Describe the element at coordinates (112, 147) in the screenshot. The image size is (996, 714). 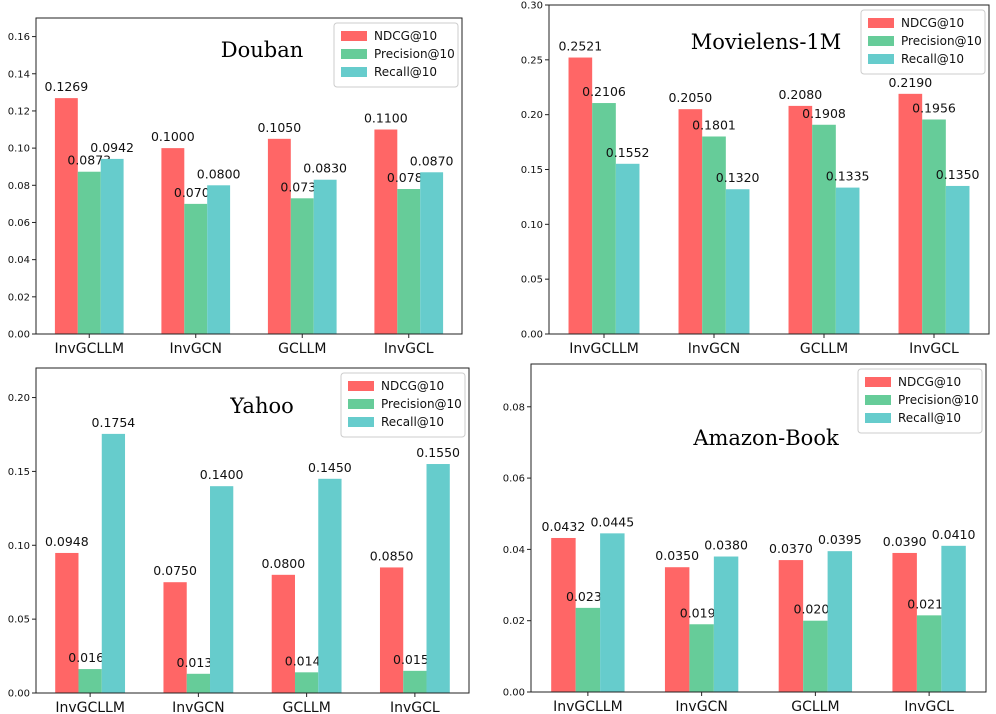
I see `data-label: 0.0942` at that location.